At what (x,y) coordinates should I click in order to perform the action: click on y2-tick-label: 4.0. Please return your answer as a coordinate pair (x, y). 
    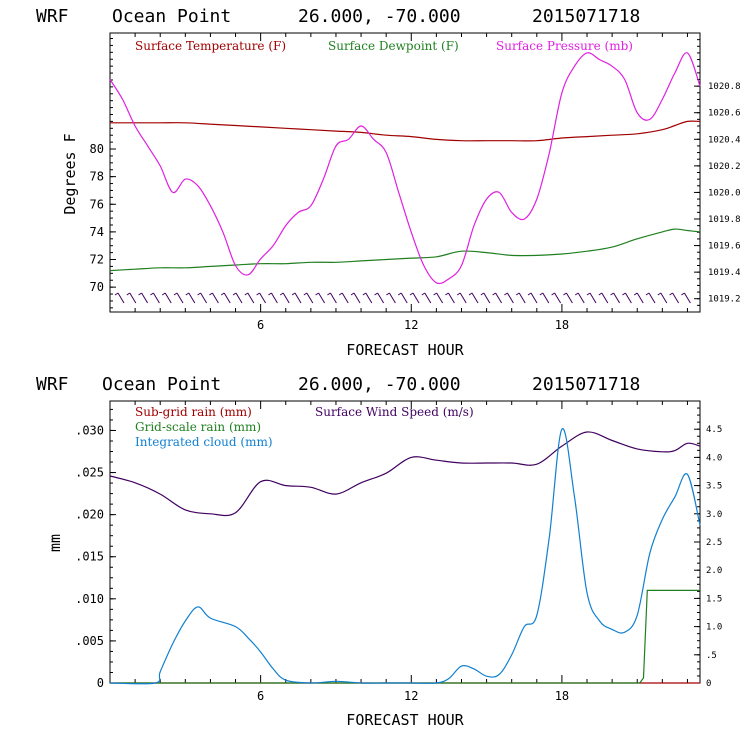
    Looking at the image, I should click on (714, 458).